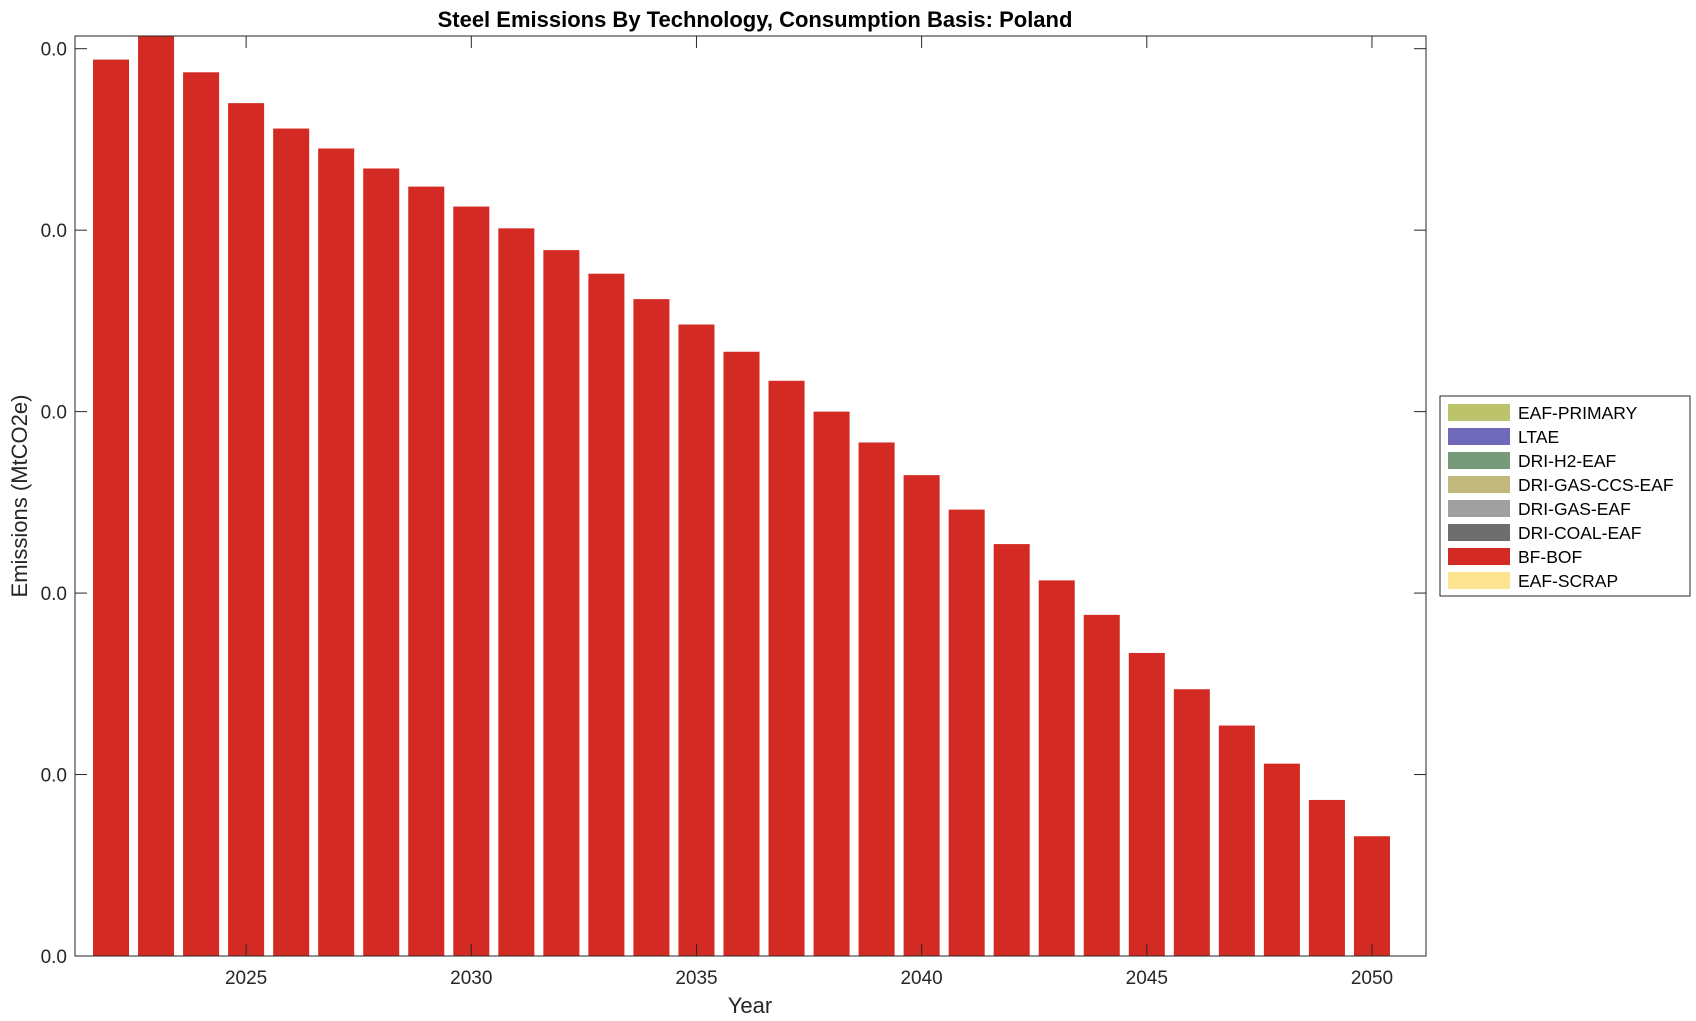  What do you see at coordinates (156, 496) in the screenshot?
I see `bar-bf-bof-2023` at bounding box center [156, 496].